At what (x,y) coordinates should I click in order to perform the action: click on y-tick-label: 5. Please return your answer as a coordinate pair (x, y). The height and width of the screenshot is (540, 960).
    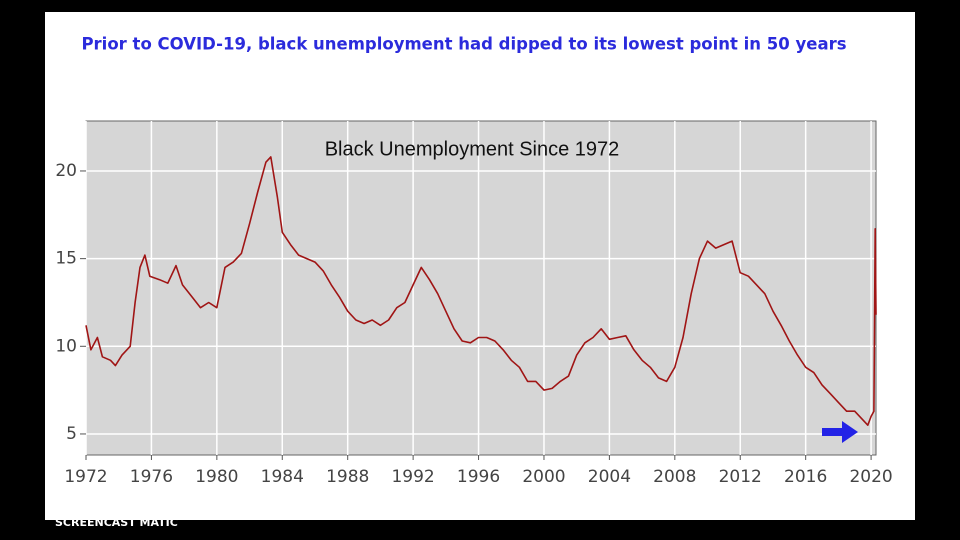
    Looking at the image, I should click on (71, 434).